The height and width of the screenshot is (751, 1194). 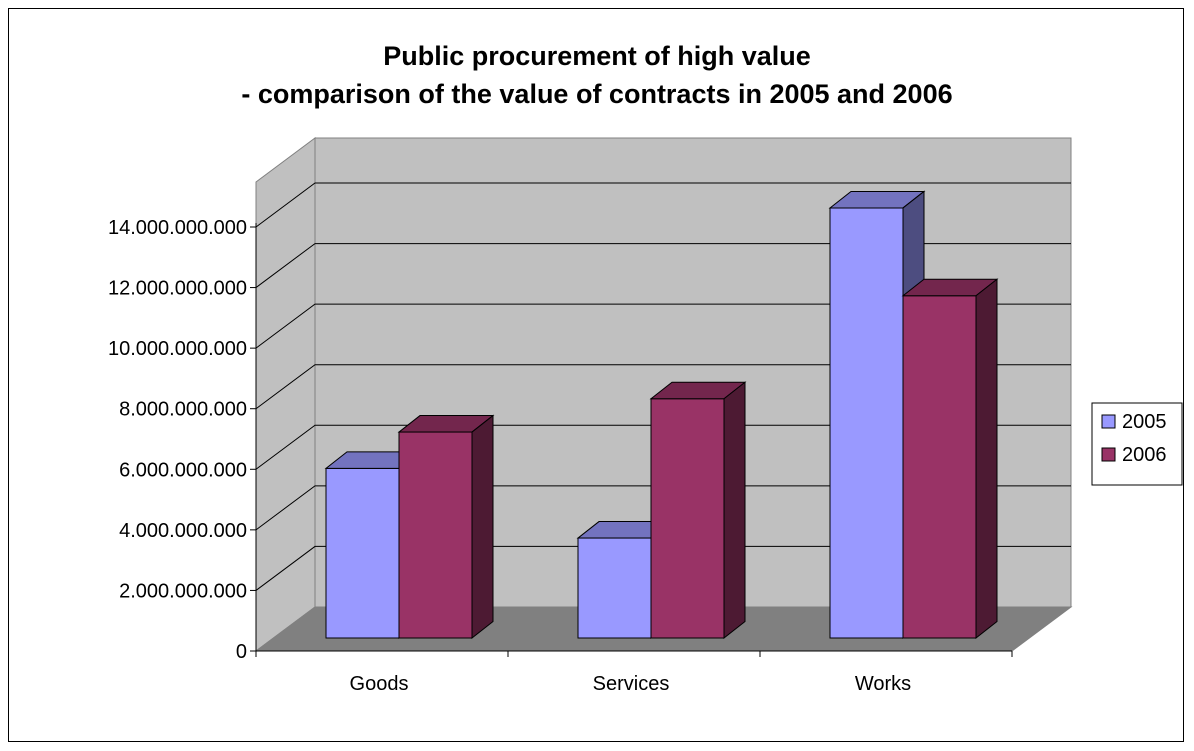 I want to click on y-tick-label: 2.000.000.000, so click(x=183, y=591).